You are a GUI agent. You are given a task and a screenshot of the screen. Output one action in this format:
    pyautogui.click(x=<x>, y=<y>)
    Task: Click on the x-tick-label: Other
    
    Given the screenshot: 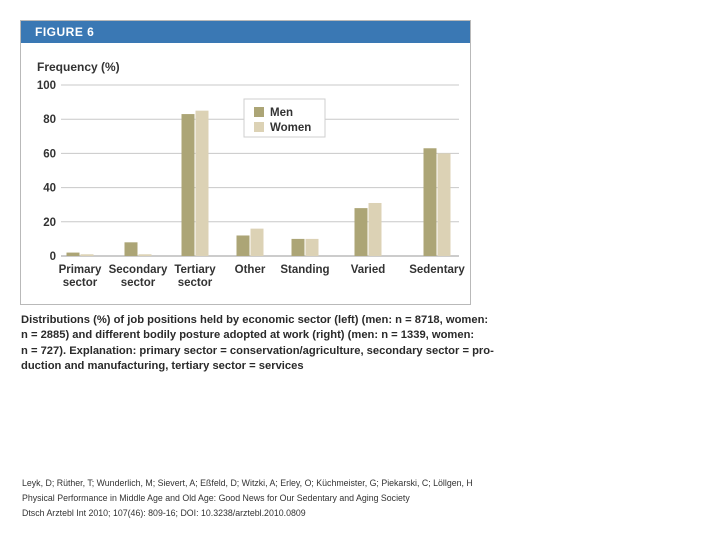 What is the action you would take?
    pyautogui.click(x=250, y=270)
    